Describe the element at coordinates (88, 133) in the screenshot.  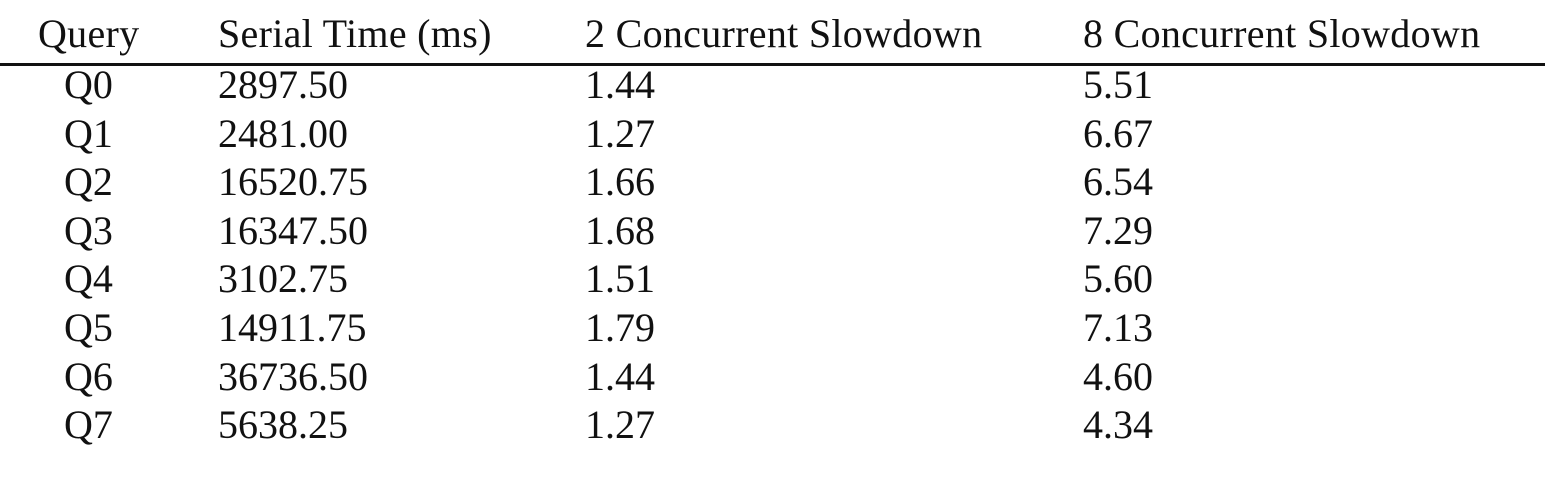
I see `cell-query: Q1` at that location.